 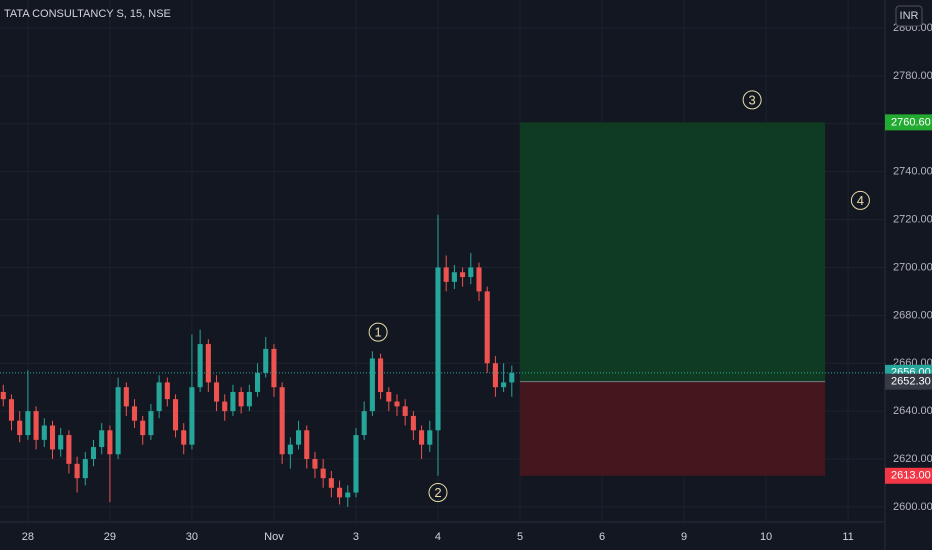 What do you see at coordinates (684, 537) in the screenshot?
I see `x-tick-label: 9` at bounding box center [684, 537].